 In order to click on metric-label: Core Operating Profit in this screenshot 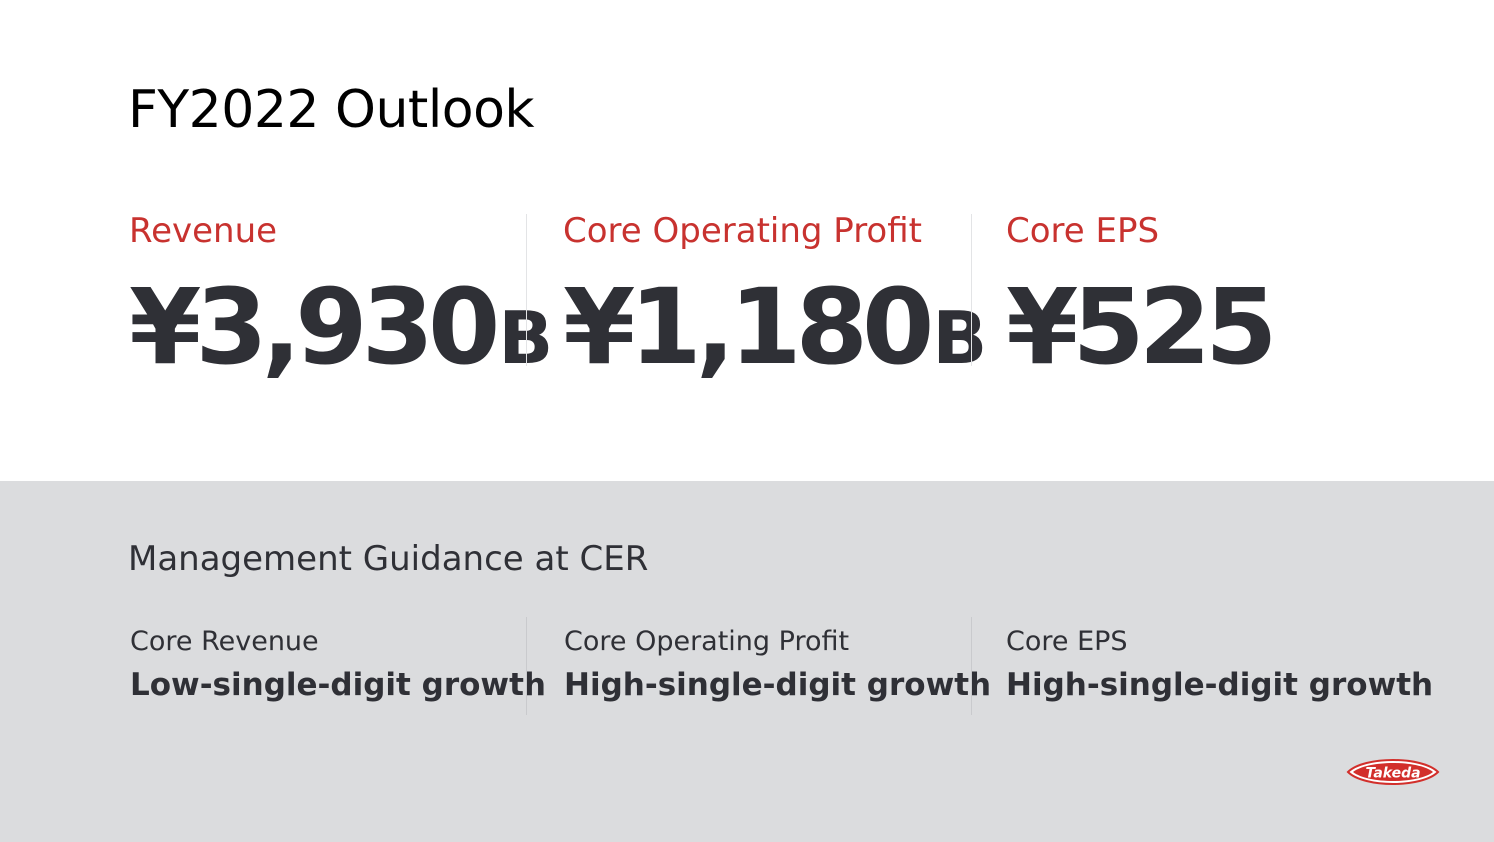, I will do `click(742, 231)`.